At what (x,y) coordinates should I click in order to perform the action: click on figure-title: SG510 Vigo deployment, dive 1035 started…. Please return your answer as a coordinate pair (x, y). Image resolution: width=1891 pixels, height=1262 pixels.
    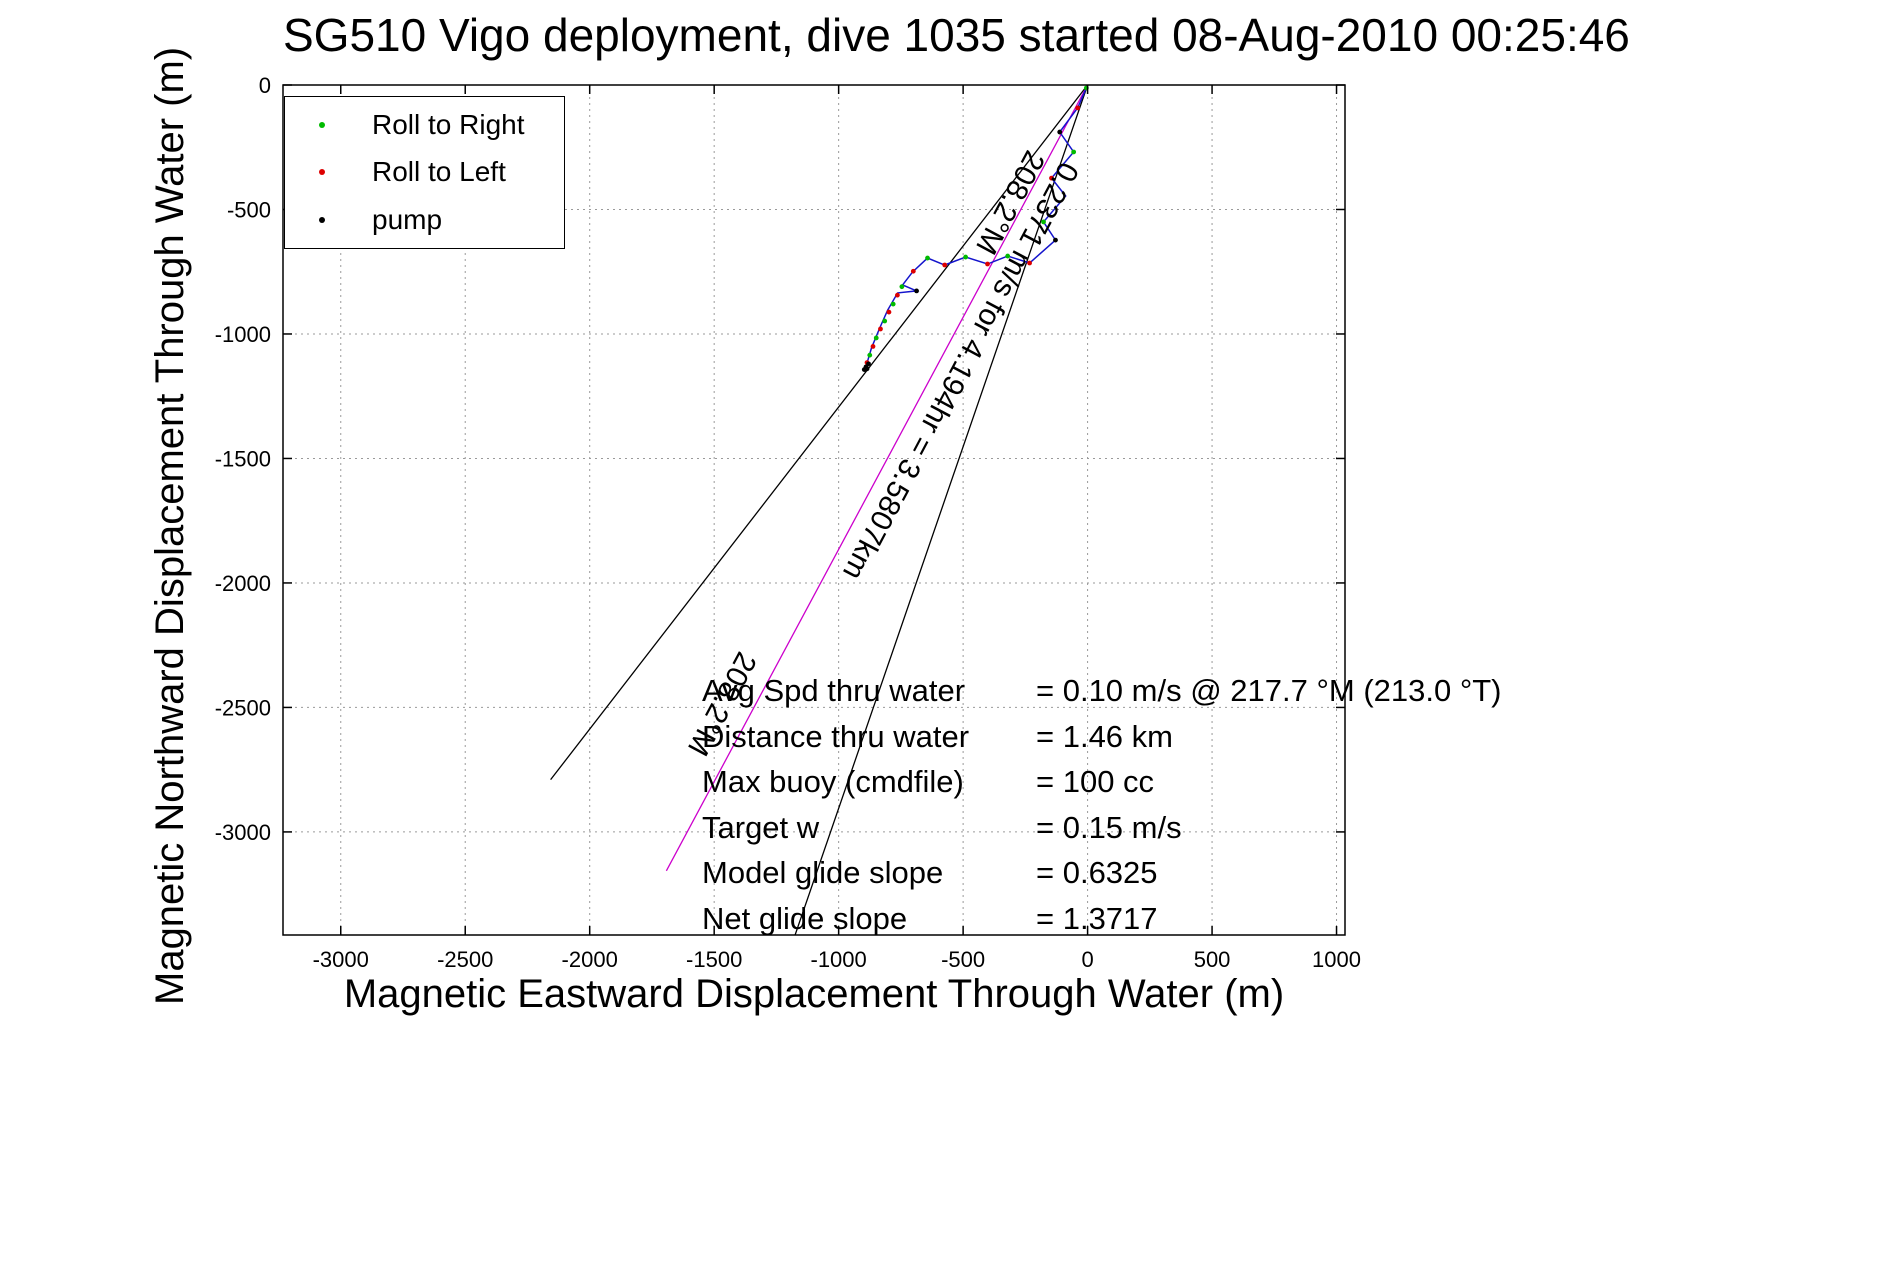
    Looking at the image, I should click on (956, 35).